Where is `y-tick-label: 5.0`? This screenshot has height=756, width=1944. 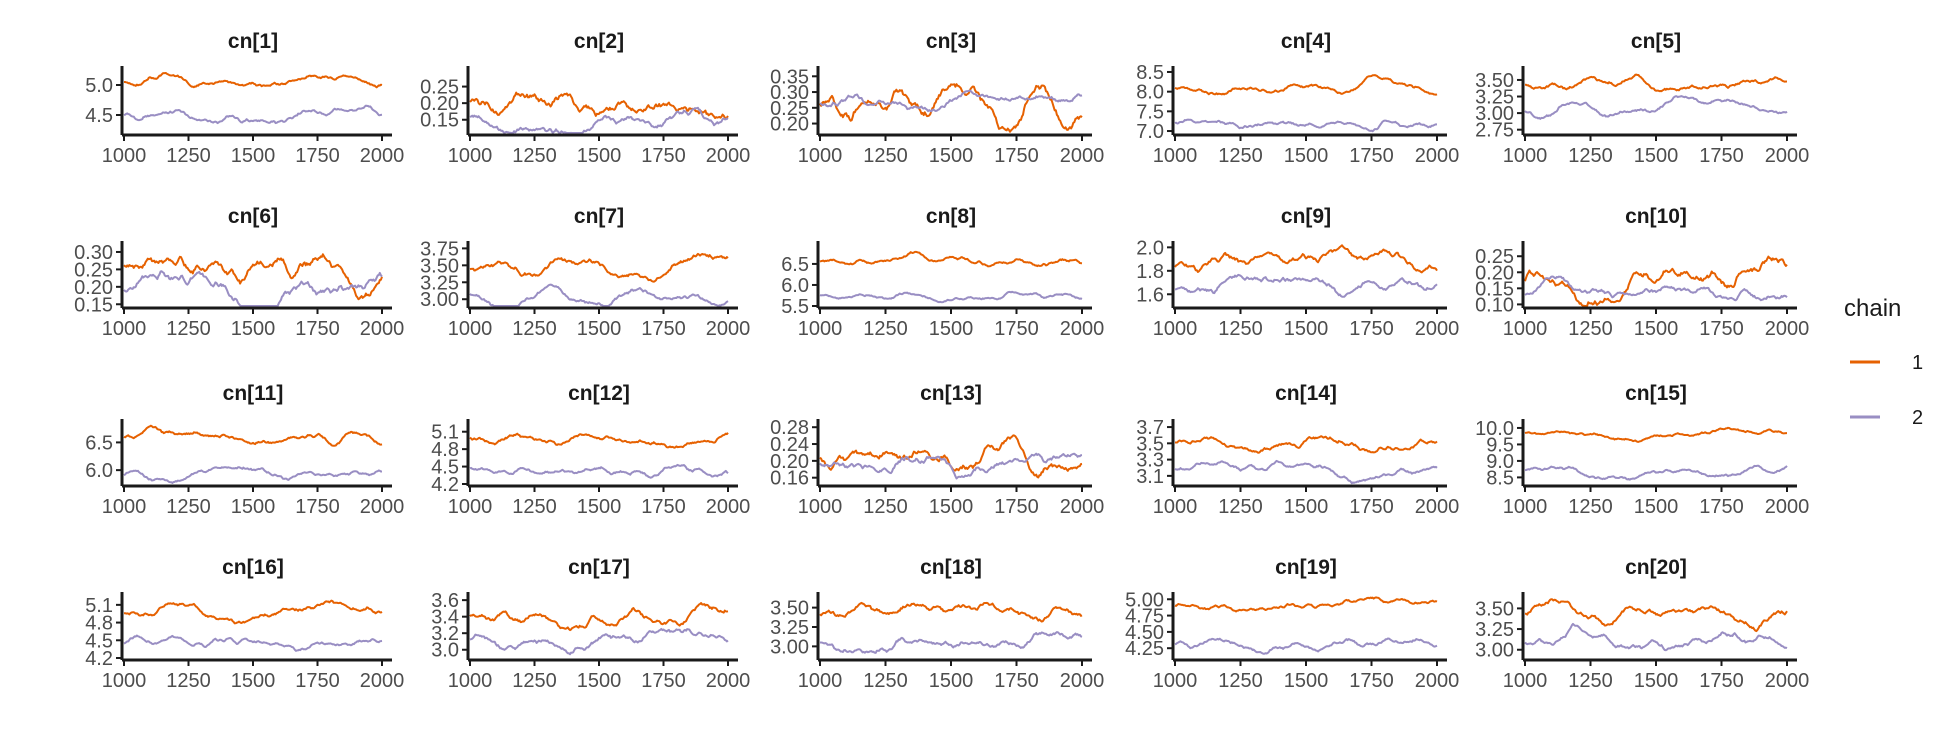
y-tick-label: 5.0 is located at coordinates (99, 86).